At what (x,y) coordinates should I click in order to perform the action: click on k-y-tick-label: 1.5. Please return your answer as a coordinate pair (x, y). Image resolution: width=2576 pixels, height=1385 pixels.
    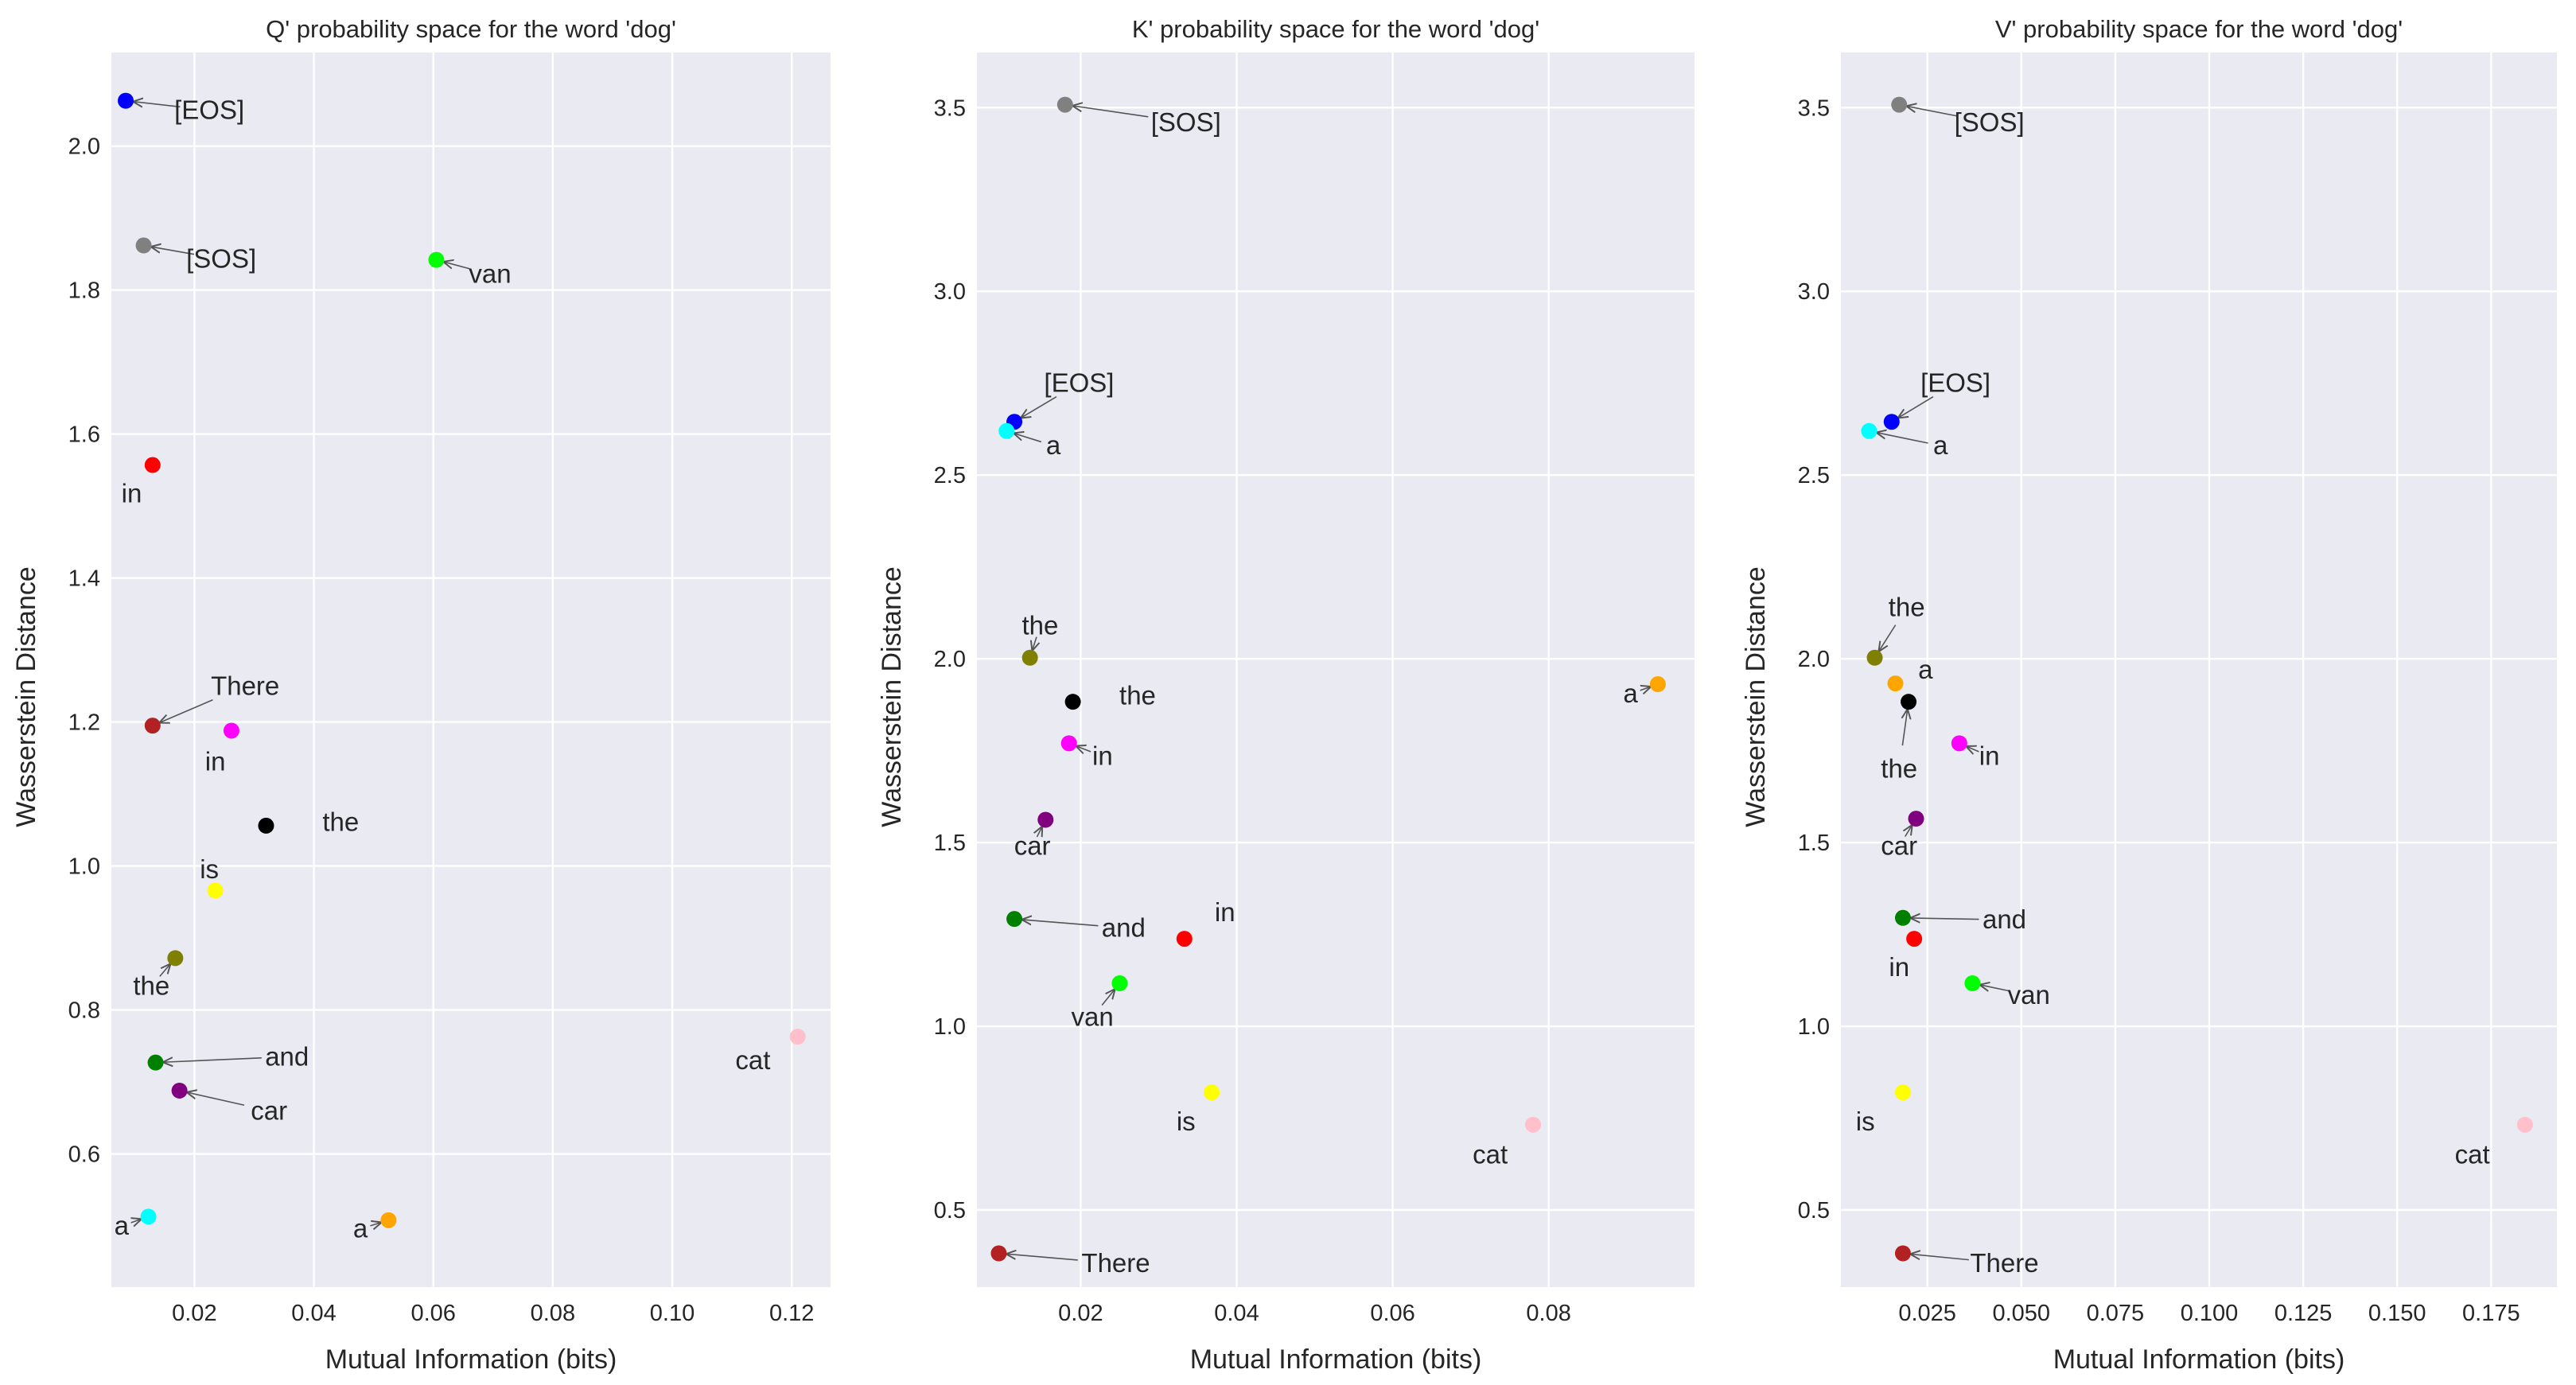
    Looking at the image, I should click on (950, 844).